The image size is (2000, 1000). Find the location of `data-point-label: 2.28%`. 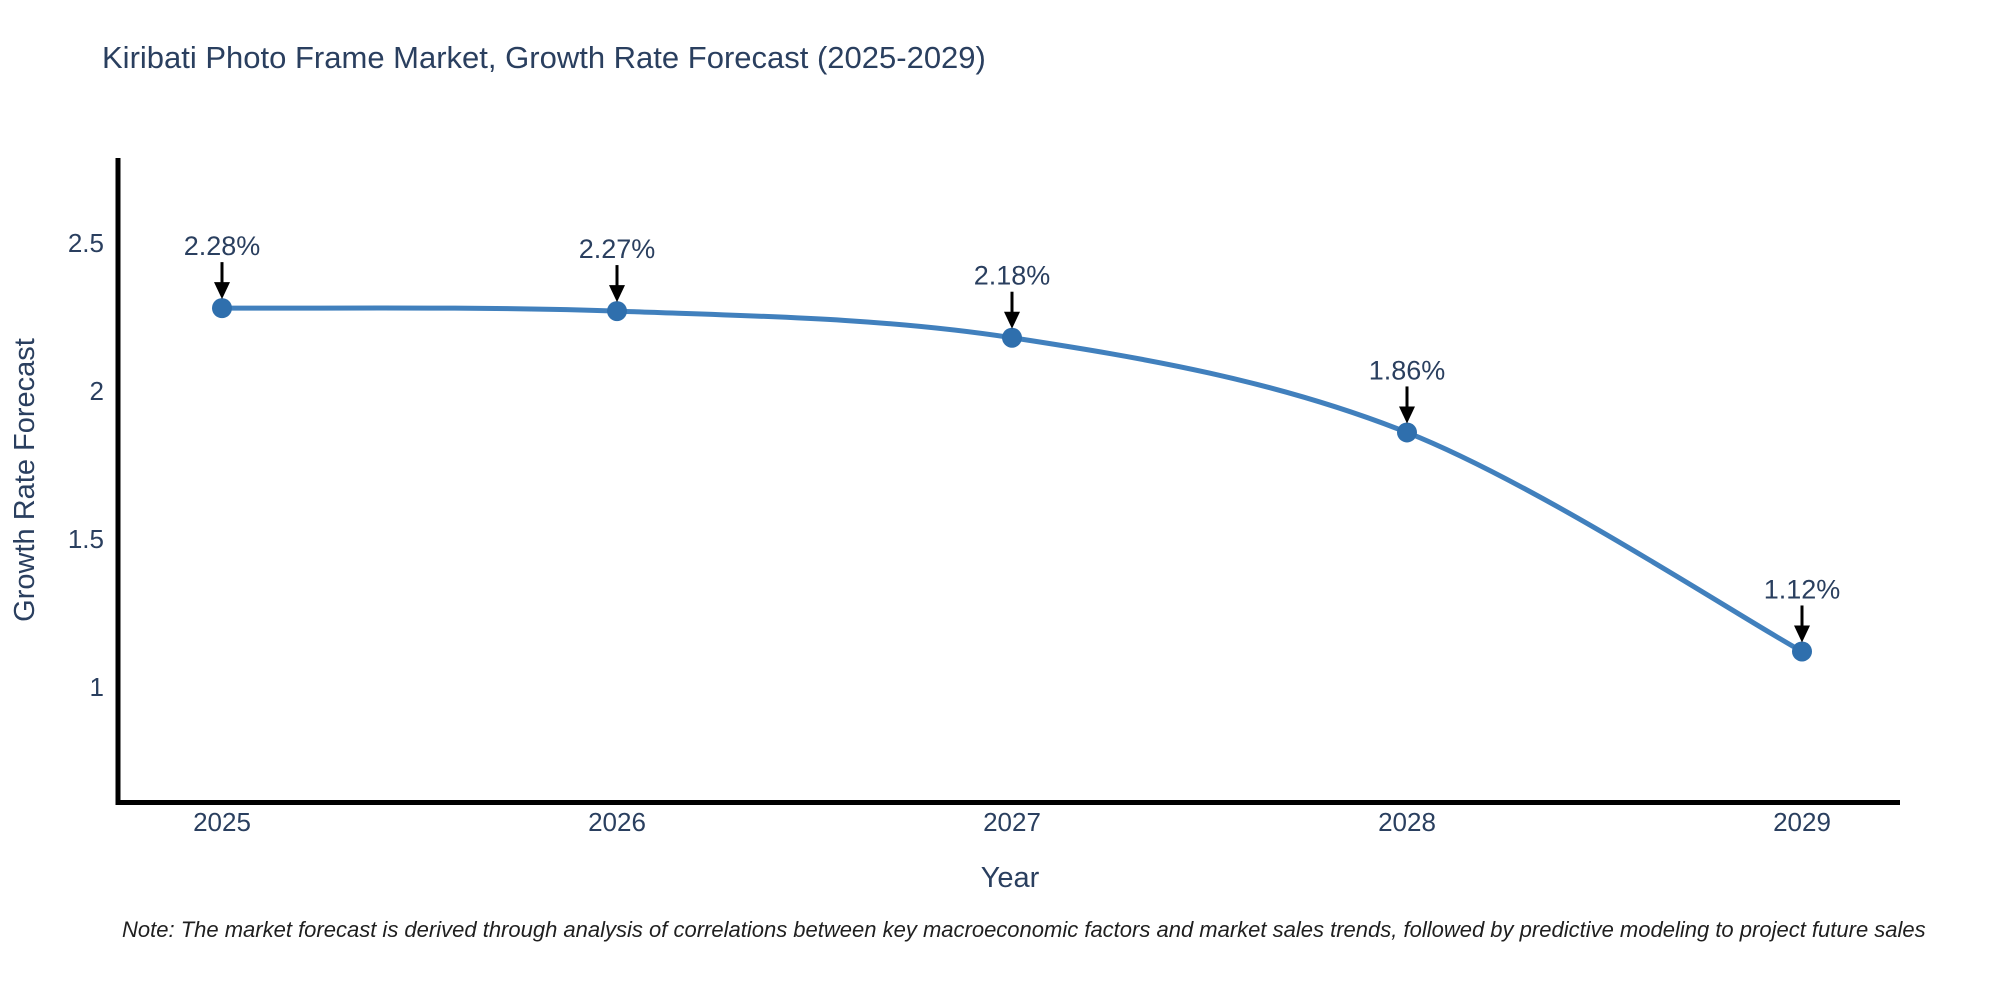

data-point-label: 2.28% is located at coordinates (222, 246).